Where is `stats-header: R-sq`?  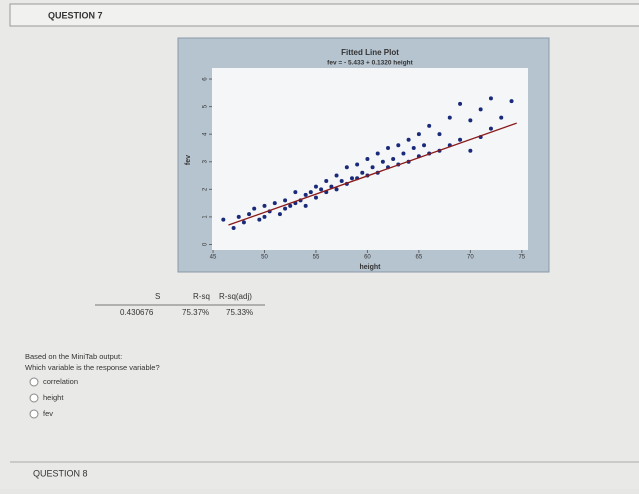 stats-header: R-sq is located at coordinates (201, 296).